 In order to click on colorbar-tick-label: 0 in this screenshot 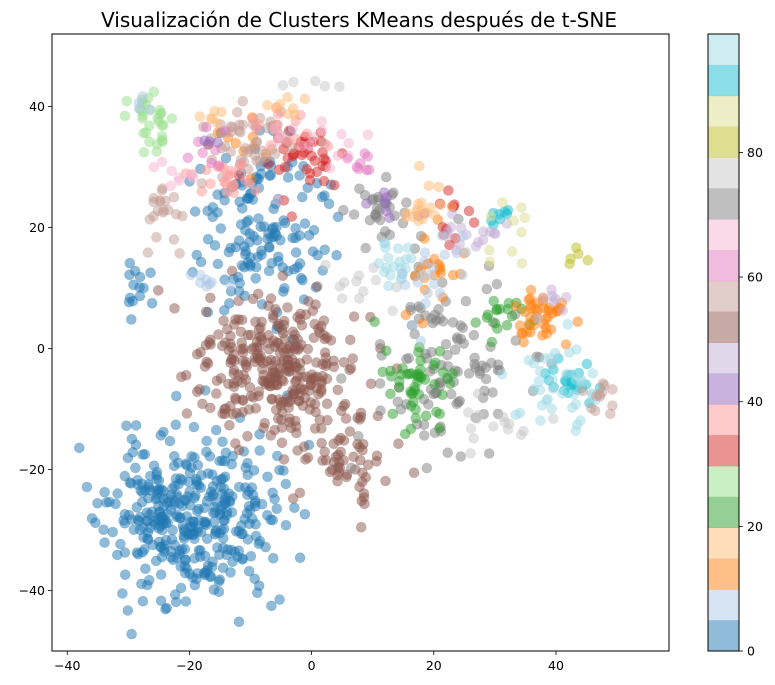, I will do `click(751, 651)`.